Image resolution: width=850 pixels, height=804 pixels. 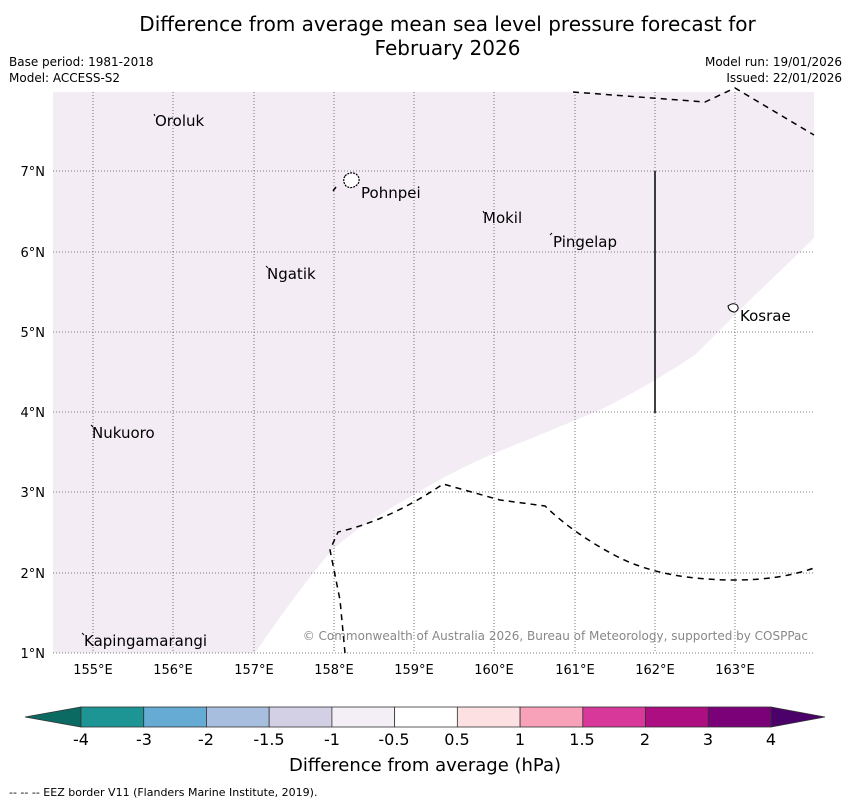 What do you see at coordinates (173, 670) in the screenshot?
I see `lon-label: 156°E` at bounding box center [173, 670].